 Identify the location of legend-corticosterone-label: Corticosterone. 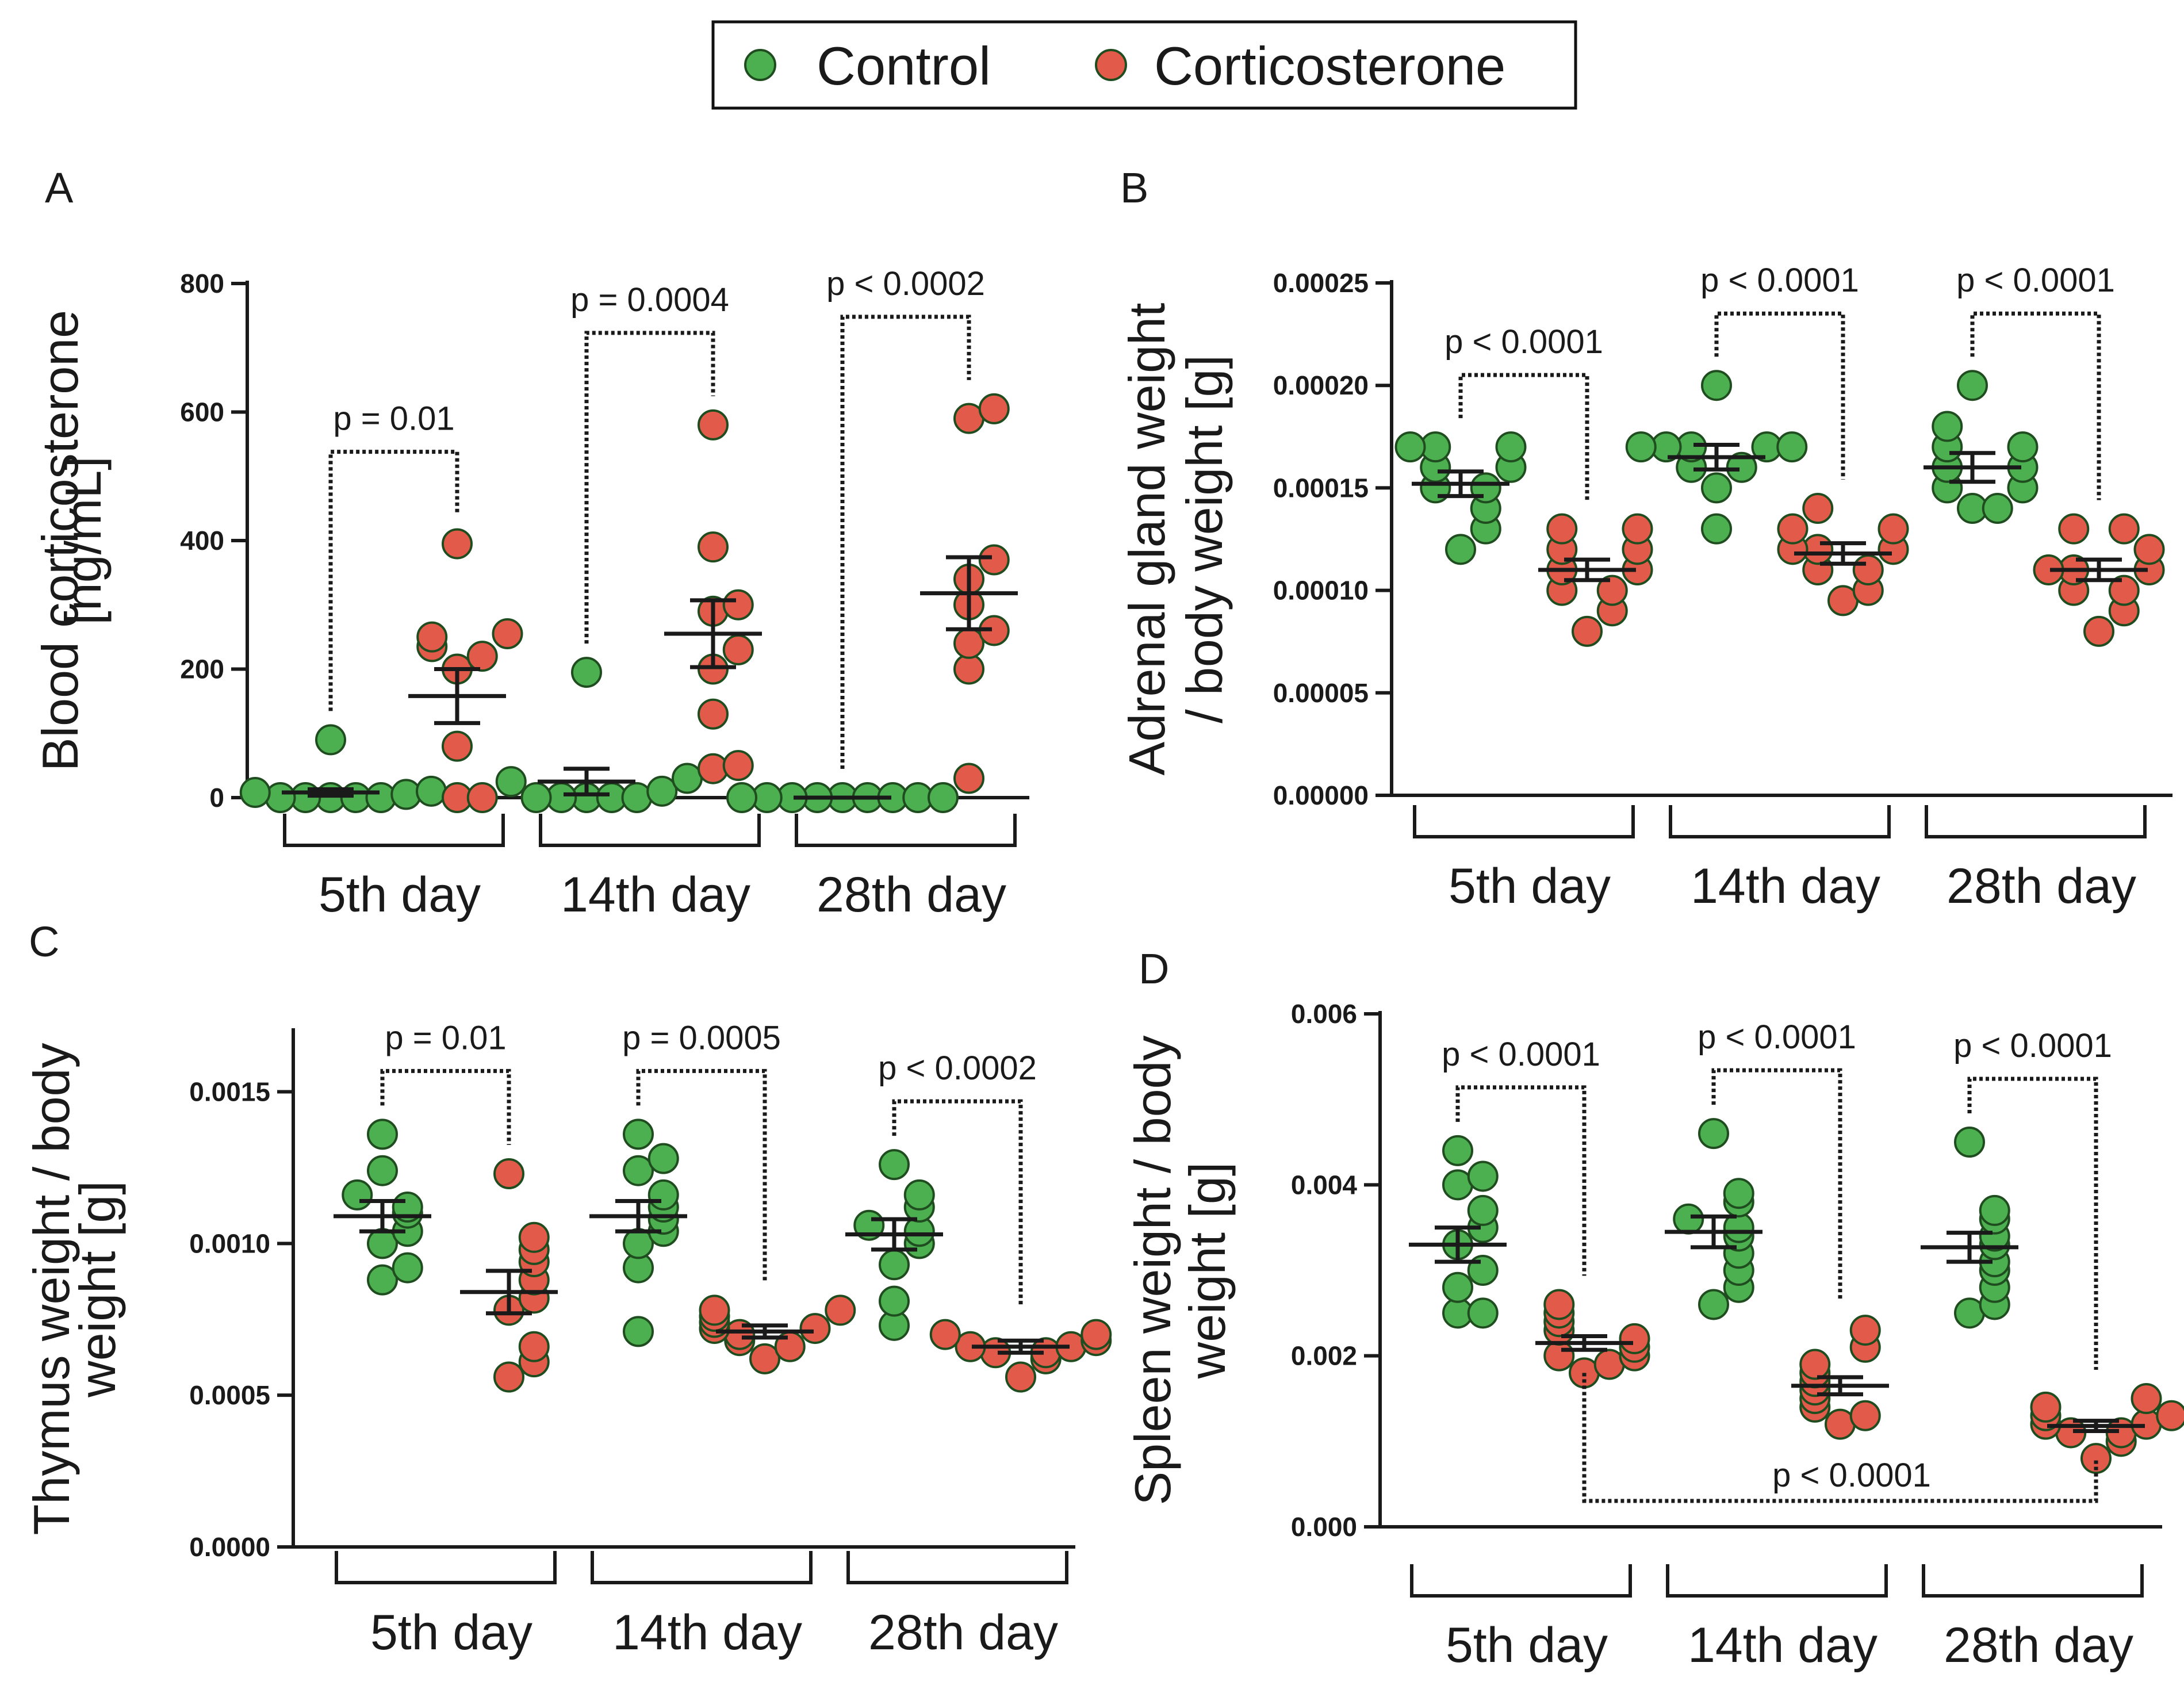
(1329, 66).